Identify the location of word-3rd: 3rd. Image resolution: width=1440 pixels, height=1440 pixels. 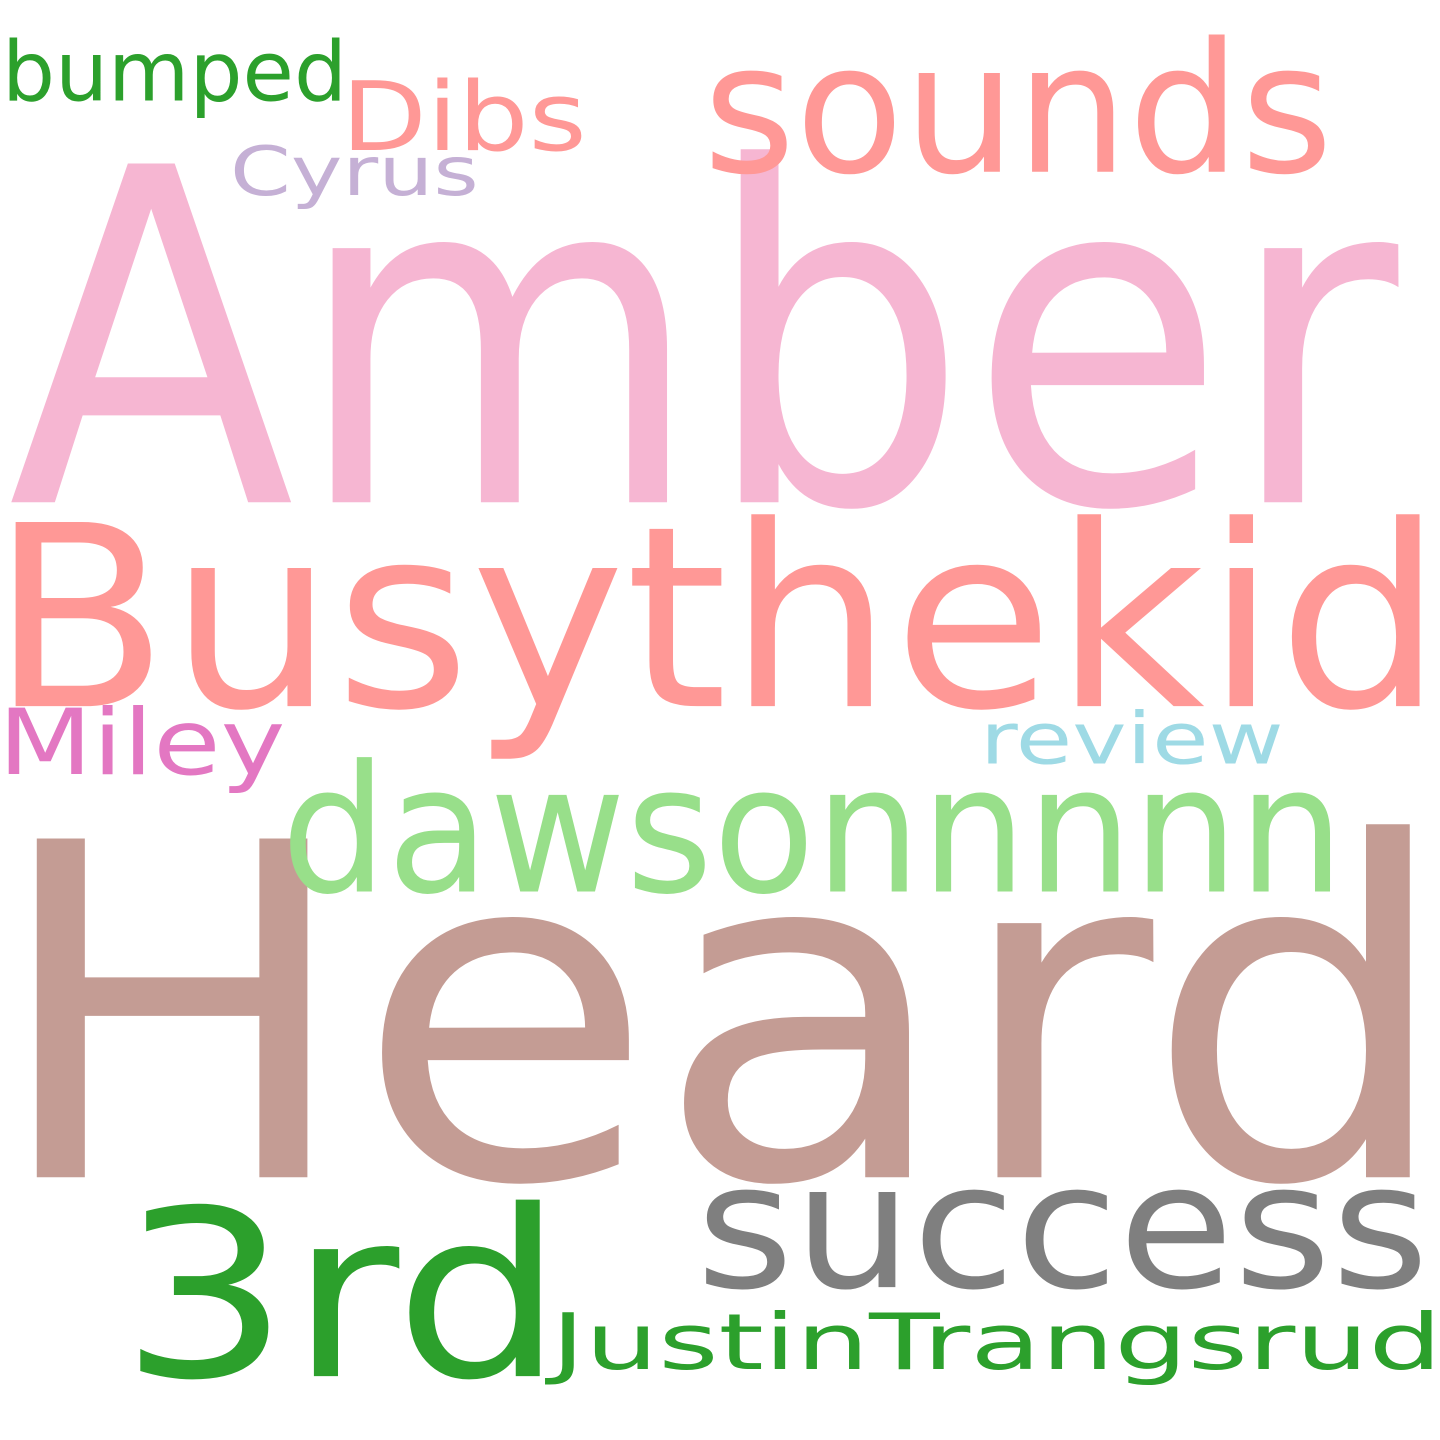
(341, 1296).